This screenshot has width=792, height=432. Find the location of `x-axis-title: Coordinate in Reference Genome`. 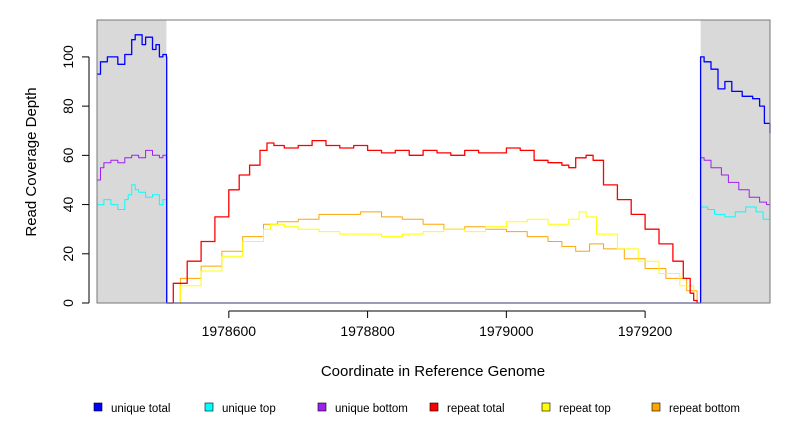

x-axis-title: Coordinate in Reference Genome is located at coordinates (433, 371).